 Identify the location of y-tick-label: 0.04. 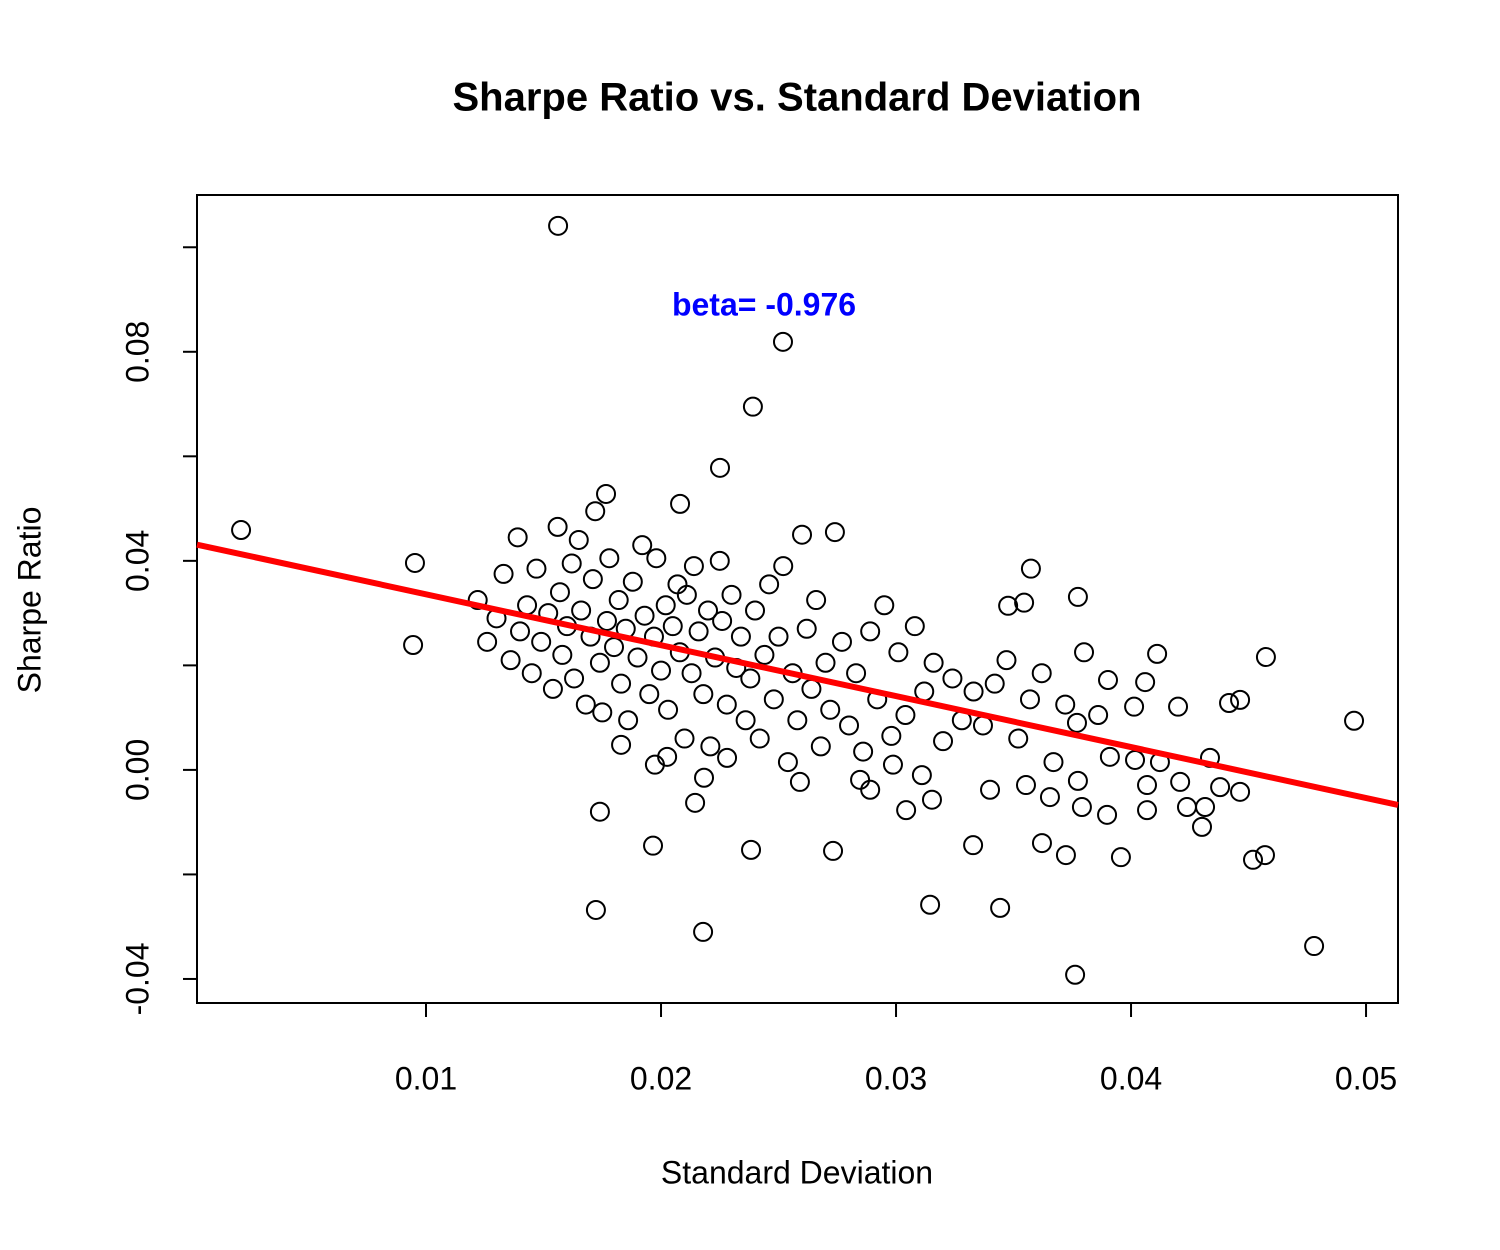
(137, 561).